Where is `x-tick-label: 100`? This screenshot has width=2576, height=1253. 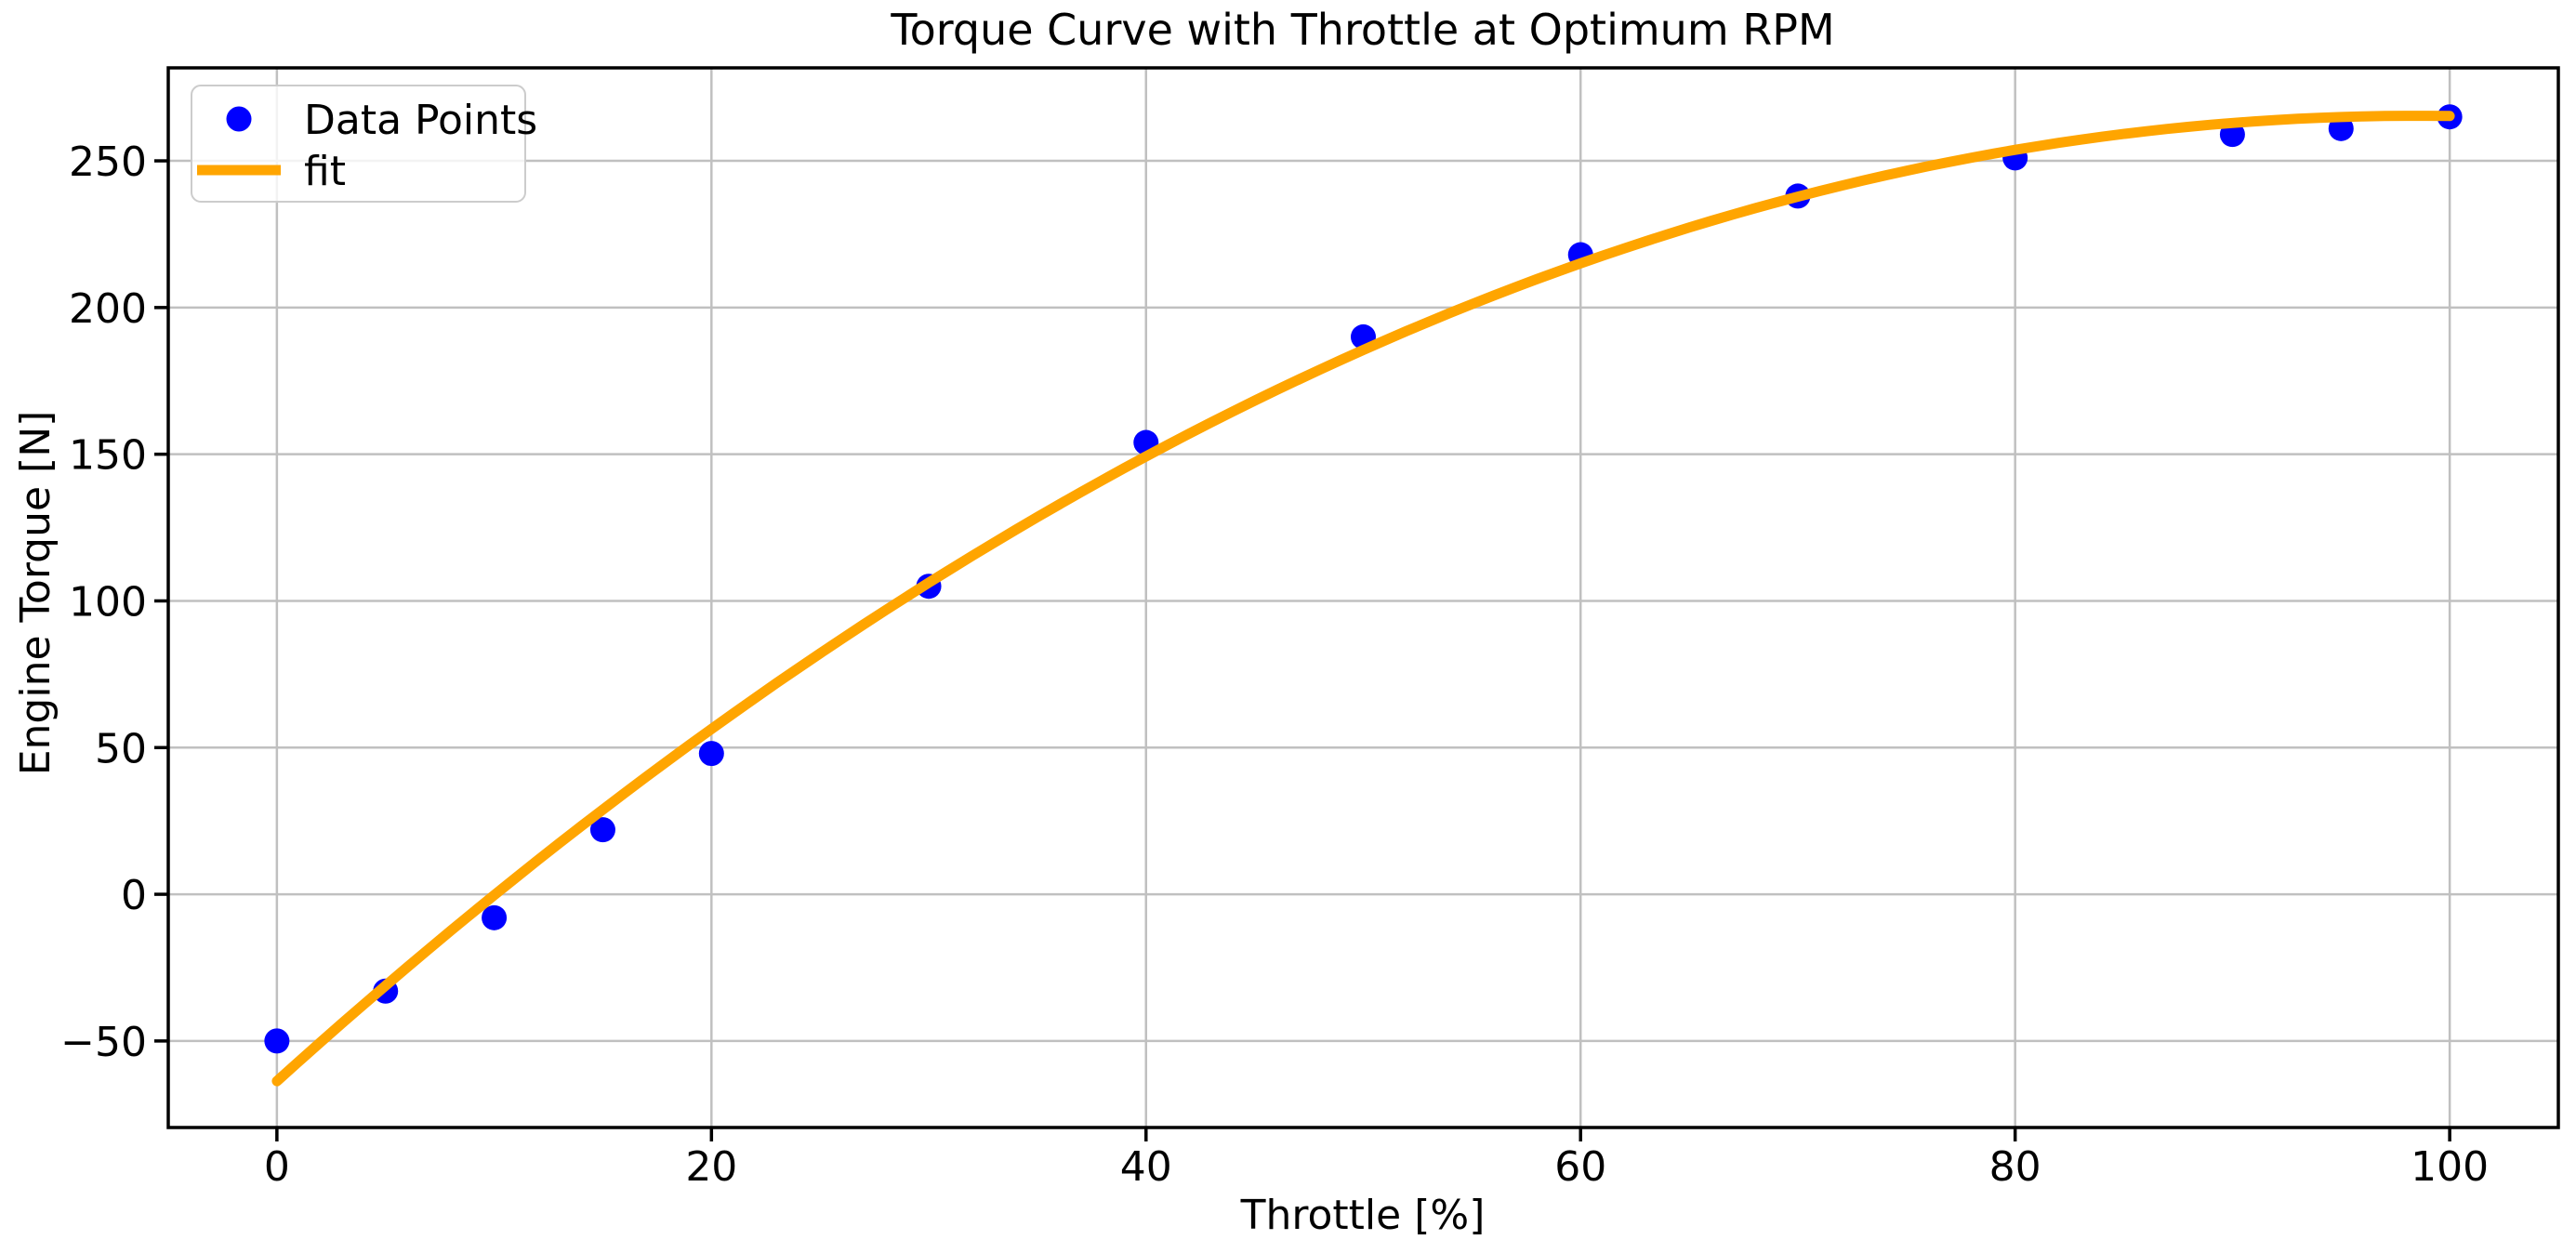 x-tick-label: 100 is located at coordinates (2450, 1167).